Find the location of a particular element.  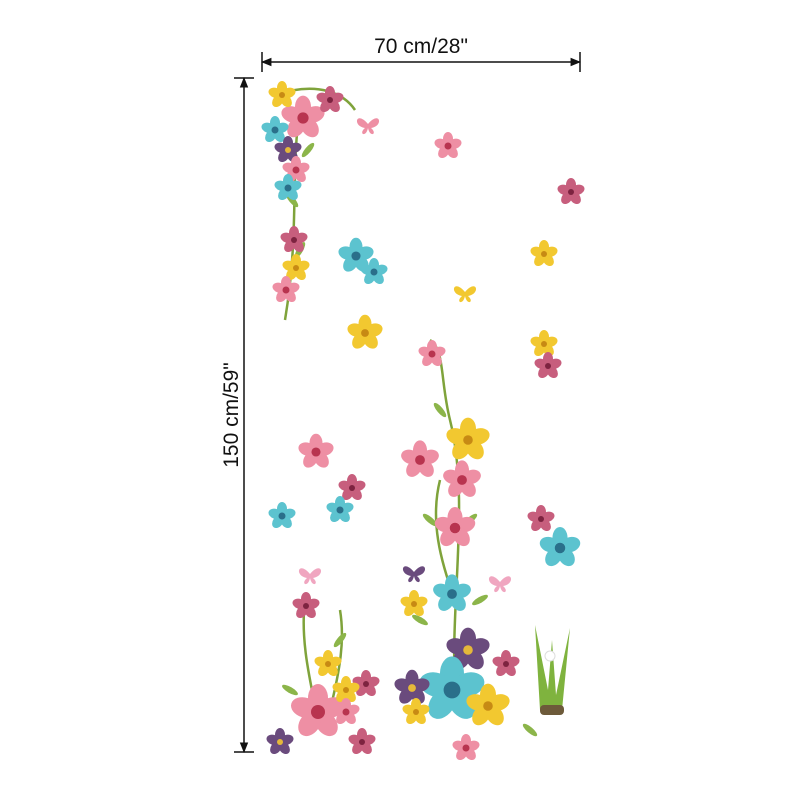

hanging-vine is located at coordinates (308, 201).